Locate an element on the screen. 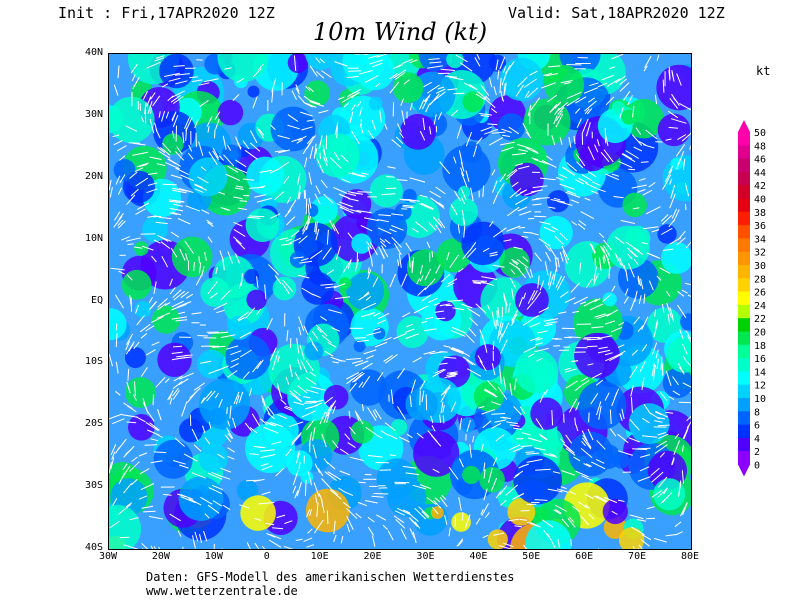 Image resolution: width=800 pixels, height=600 pixels. legend-tick-label: 38 is located at coordinates (760, 213).